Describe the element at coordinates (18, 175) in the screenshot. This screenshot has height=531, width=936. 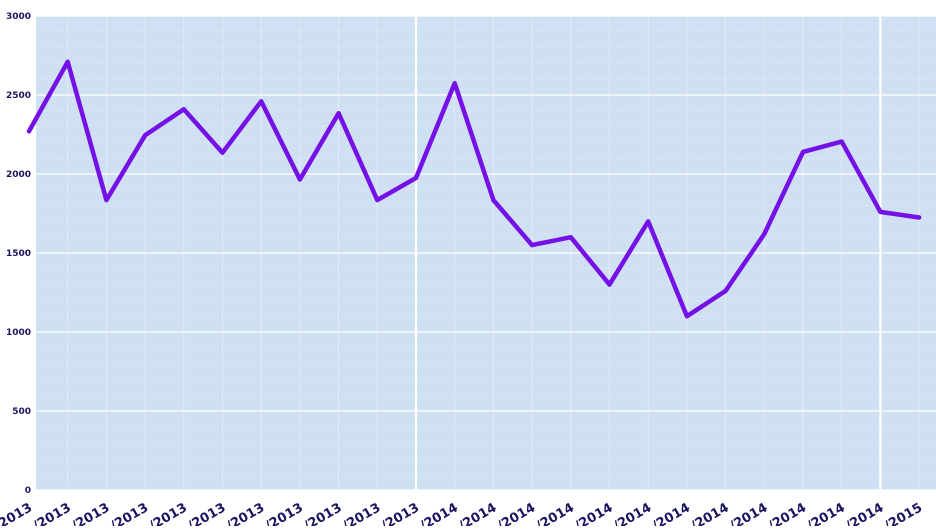
I see `y-tick-label: 2000` at that location.